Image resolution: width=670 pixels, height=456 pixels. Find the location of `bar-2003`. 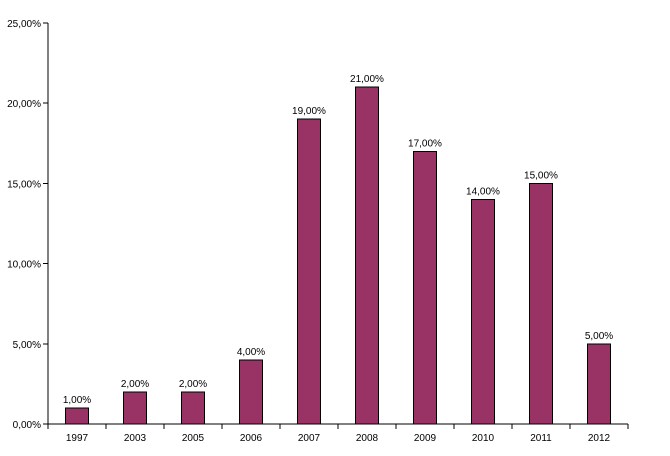

bar-2003 is located at coordinates (135, 408).